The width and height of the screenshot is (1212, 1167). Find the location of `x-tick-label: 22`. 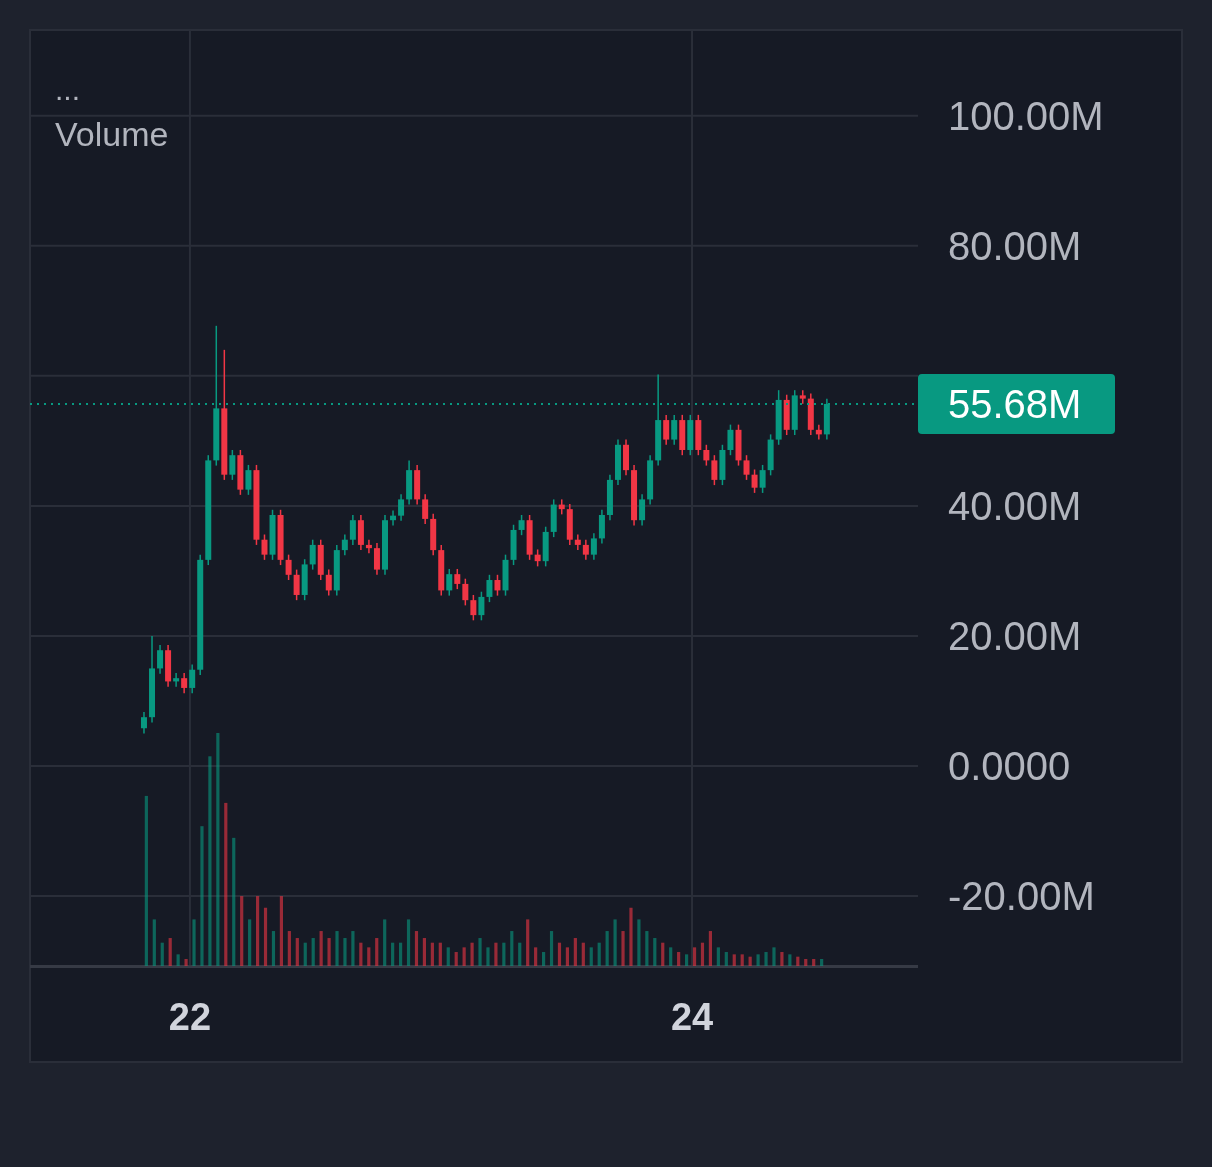

x-tick-label: 22 is located at coordinates (190, 1017).